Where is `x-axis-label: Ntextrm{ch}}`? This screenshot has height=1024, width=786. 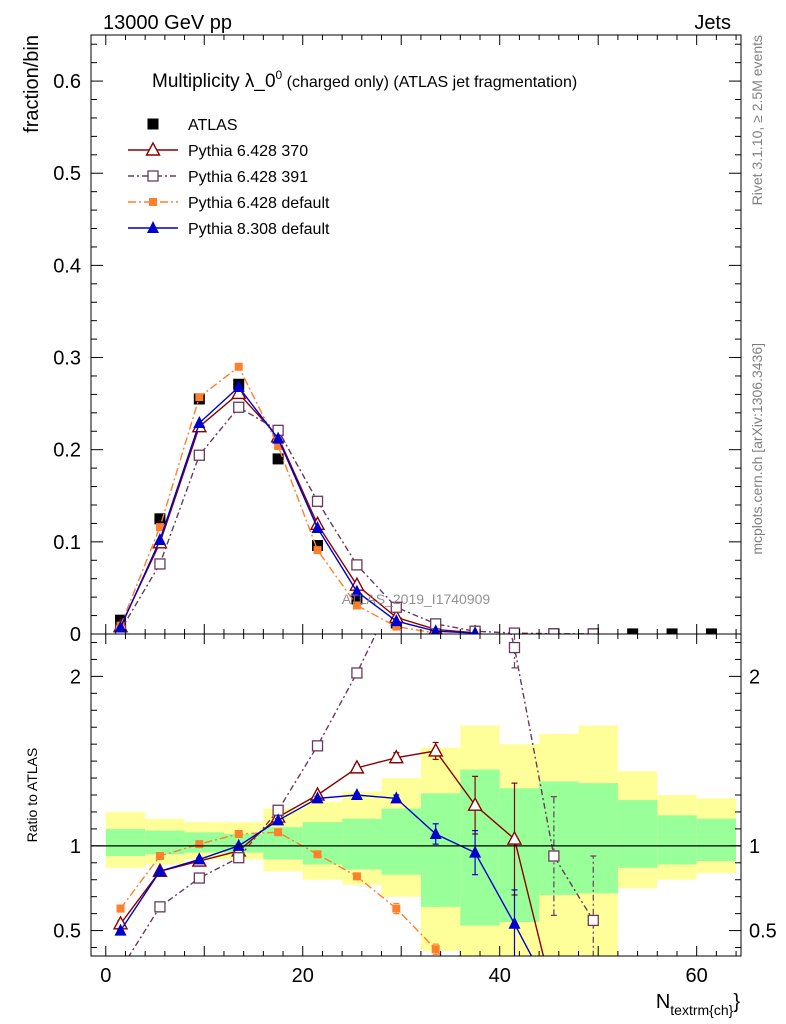
x-axis-label: Ntextrm{ch}} is located at coordinates (698, 1004).